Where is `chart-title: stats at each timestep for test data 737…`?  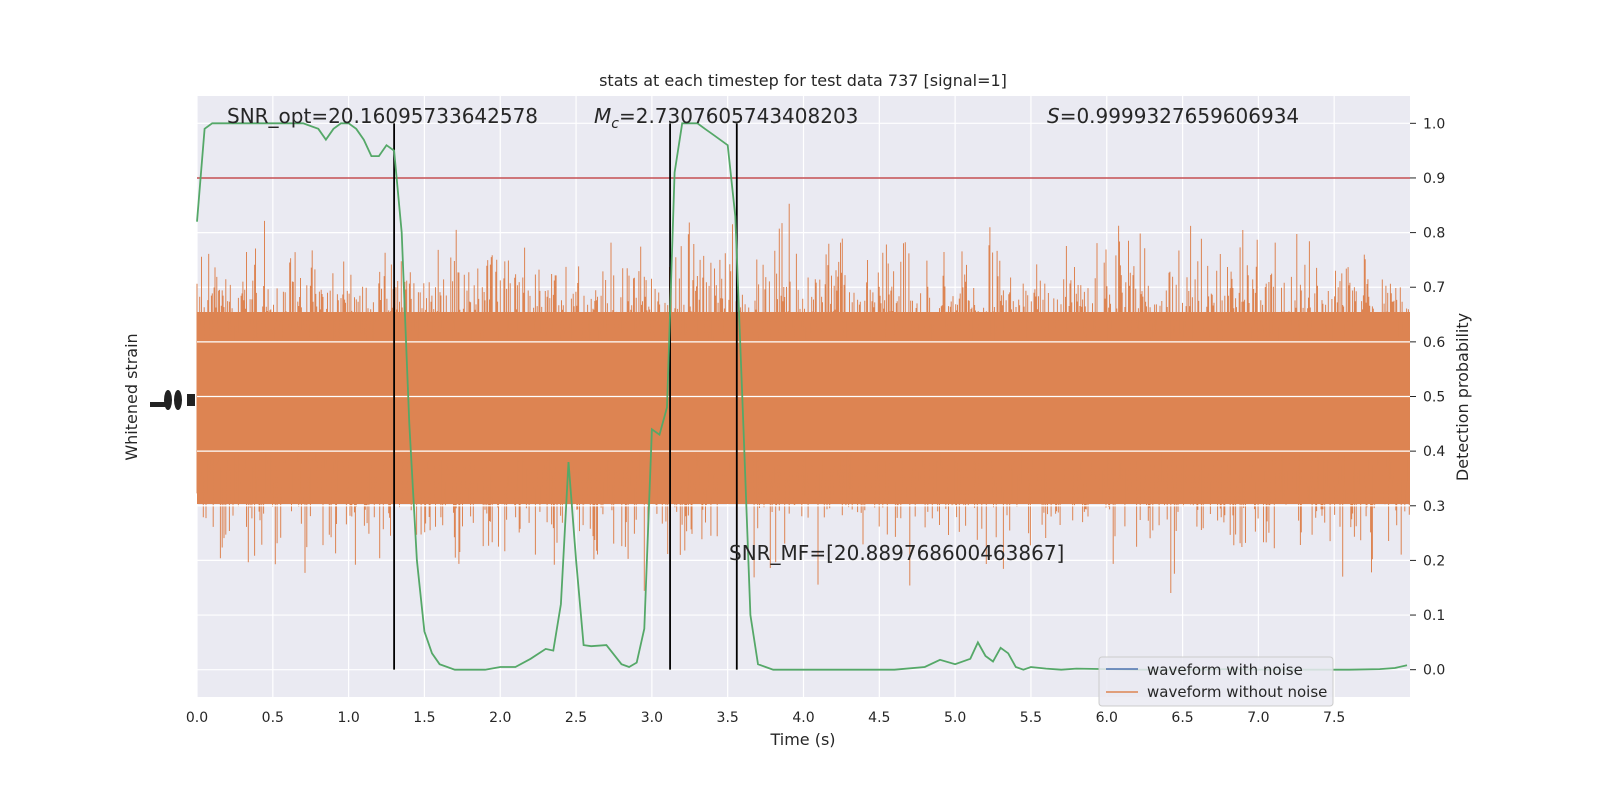
chart-title: stats at each timestep for test data 737… is located at coordinates (803, 80).